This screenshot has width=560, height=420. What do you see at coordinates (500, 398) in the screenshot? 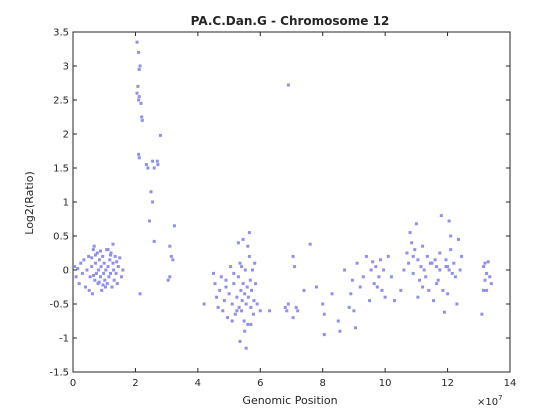
I see `x-axis-exponent-power: 7` at bounding box center [500, 398].